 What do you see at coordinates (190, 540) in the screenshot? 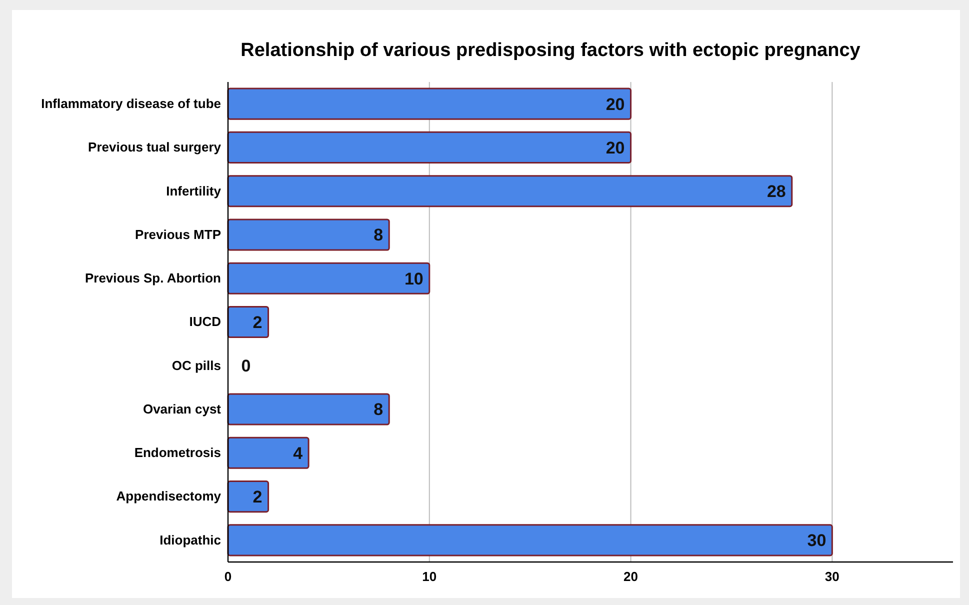
I see `y-tick-label: Idiopathic` at bounding box center [190, 540].